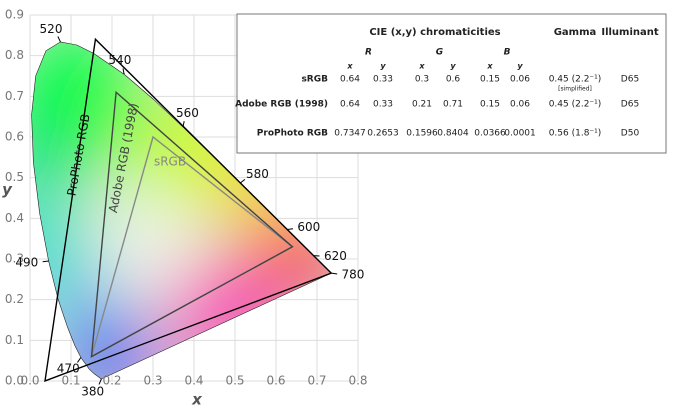 Image resolution: width=678 pixels, height=420 pixels. I want to click on primary-label: R, so click(368, 53).